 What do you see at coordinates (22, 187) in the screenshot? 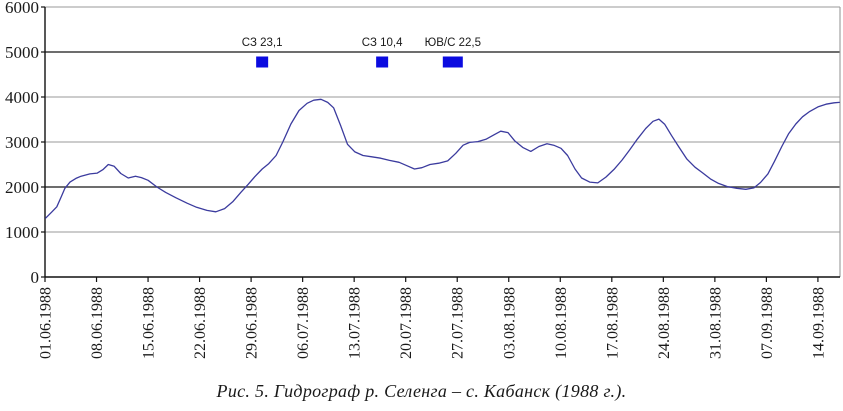
I see `y-axis-label-2000: 2000` at bounding box center [22, 187].